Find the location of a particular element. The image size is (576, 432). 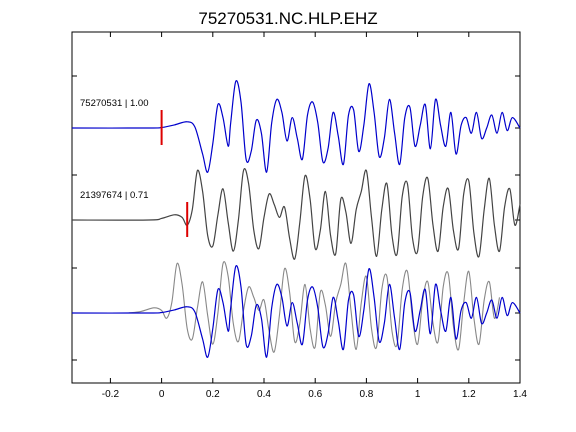

x-tick-label: 0.4 is located at coordinates (264, 394).